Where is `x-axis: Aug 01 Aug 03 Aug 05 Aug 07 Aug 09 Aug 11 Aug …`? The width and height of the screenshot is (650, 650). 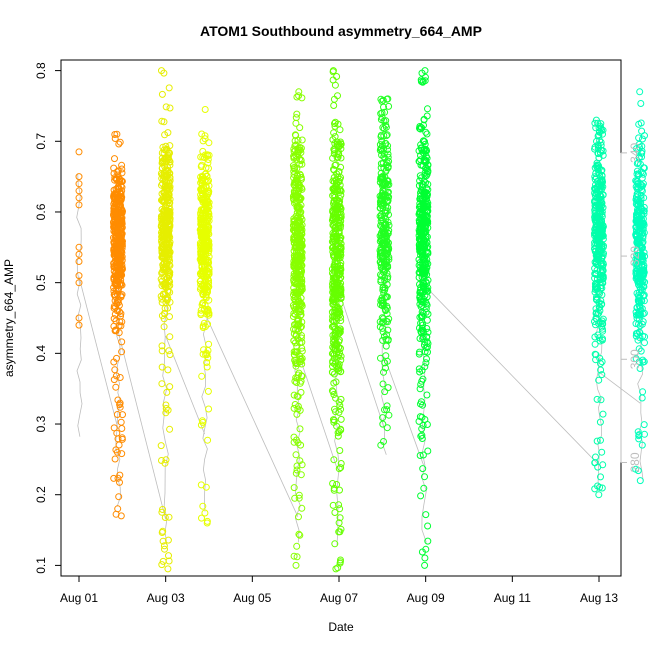 x-axis: Aug 01 Aug 03 Aug 05 Aug 07 Aug 09 Aug 11 Aug … is located at coordinates (339, 590).